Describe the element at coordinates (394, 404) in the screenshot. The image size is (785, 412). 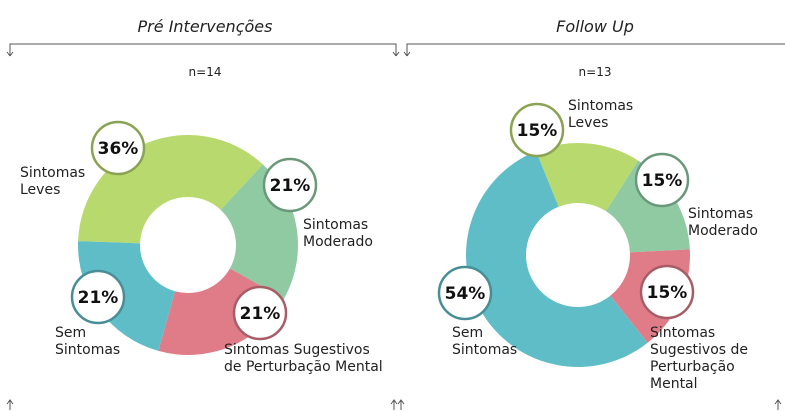
I see `arrows-bottom` at that location.